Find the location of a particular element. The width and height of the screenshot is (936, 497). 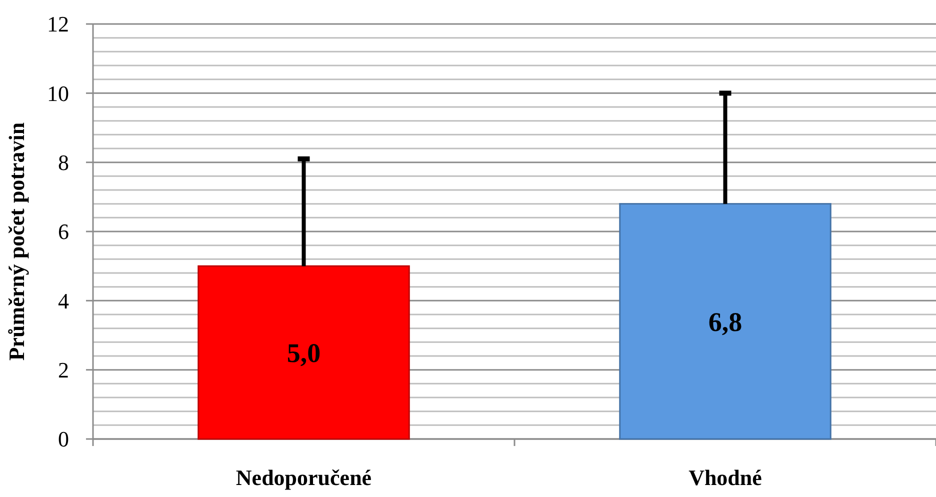

y-axis-title: Průměrný počet potravin is located at coordinates (16, 241).